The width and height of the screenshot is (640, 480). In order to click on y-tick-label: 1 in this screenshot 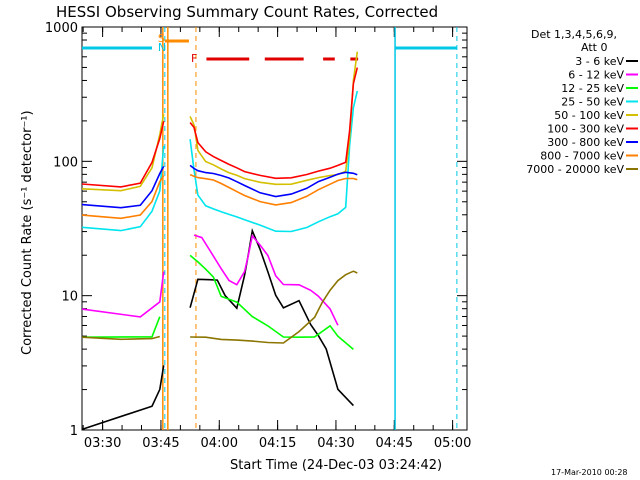, I will do `click(74, 431)`.